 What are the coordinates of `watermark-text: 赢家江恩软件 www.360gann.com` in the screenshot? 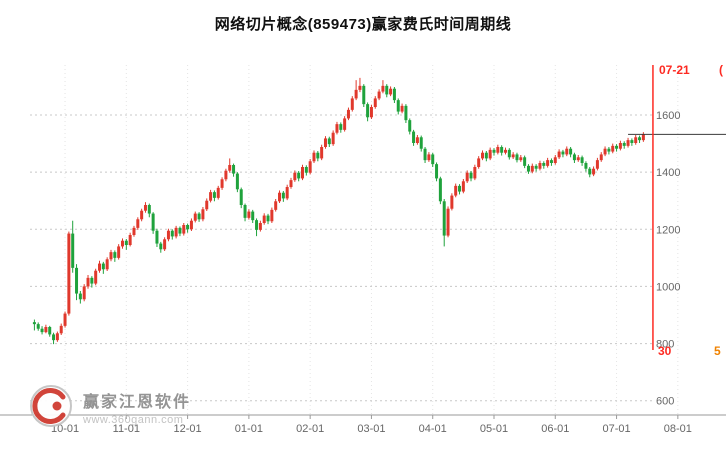 It's located at (137, 404).